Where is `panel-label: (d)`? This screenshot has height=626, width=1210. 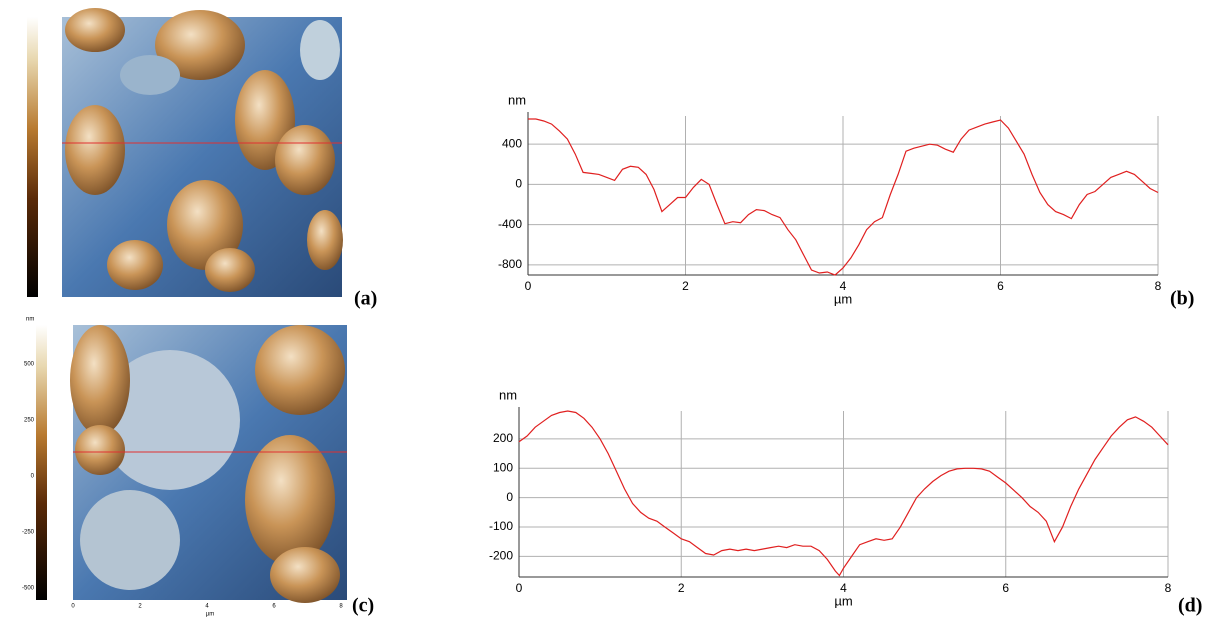 panel-label: (d) is located at coordinates (1190, 606).